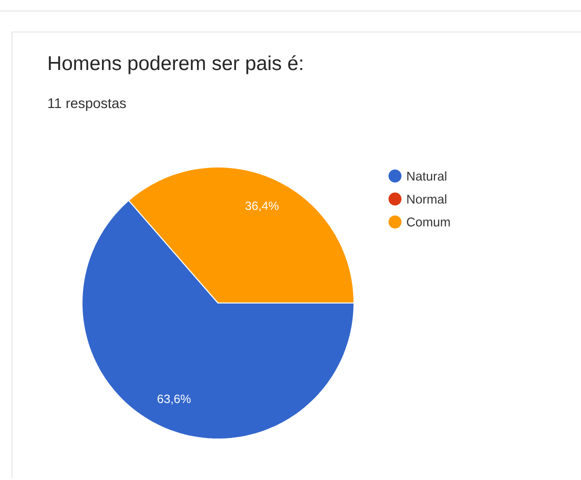  Describe the element at coordinates (428, 222) in the screenshot. I see `legend-label: Comum` at that location.